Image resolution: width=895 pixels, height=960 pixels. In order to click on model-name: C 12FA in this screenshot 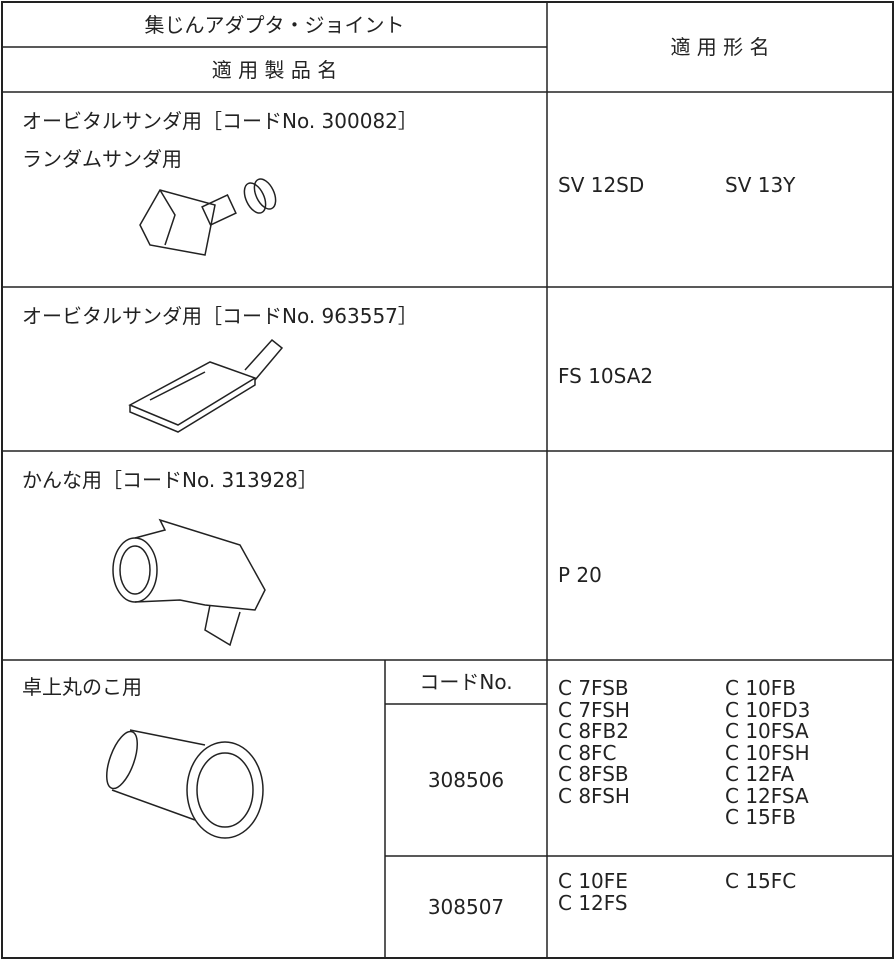, I will do `click(760, 774)`.